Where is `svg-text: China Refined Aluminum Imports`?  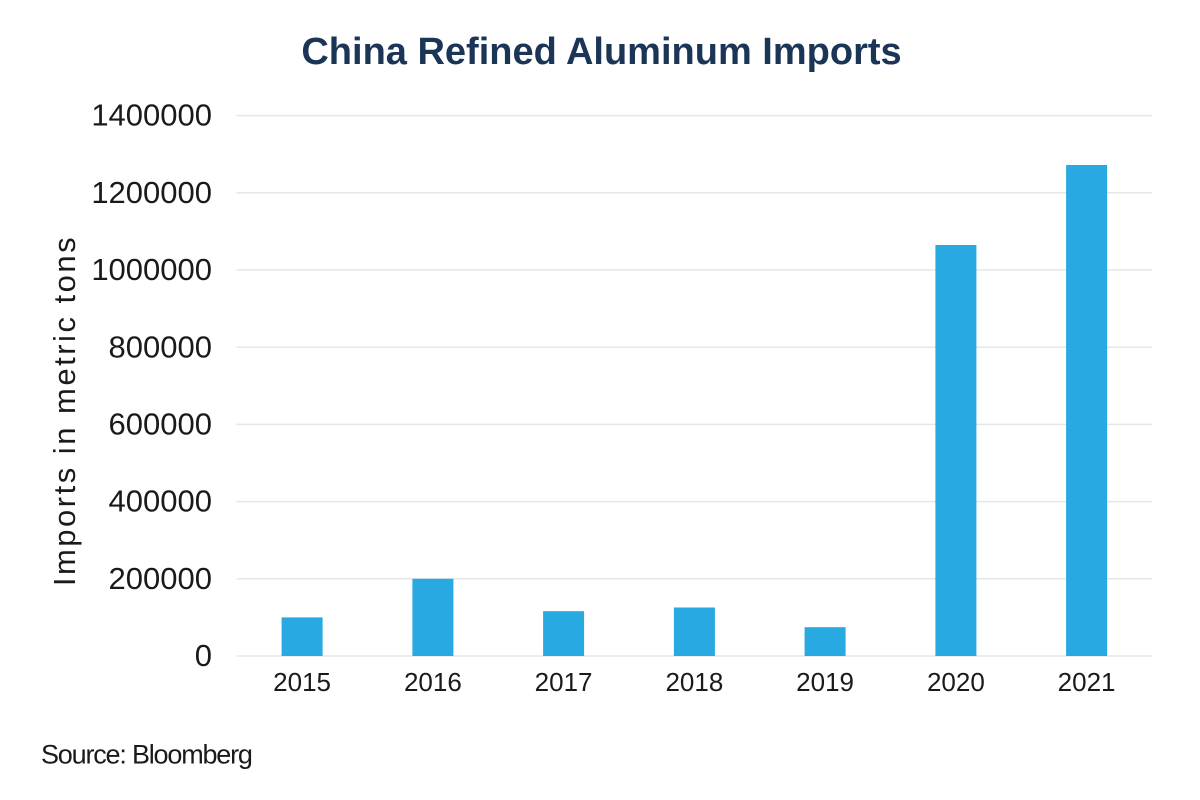 svg-text: China Refined Aluminum Imports is located at coordinates (601, 52).